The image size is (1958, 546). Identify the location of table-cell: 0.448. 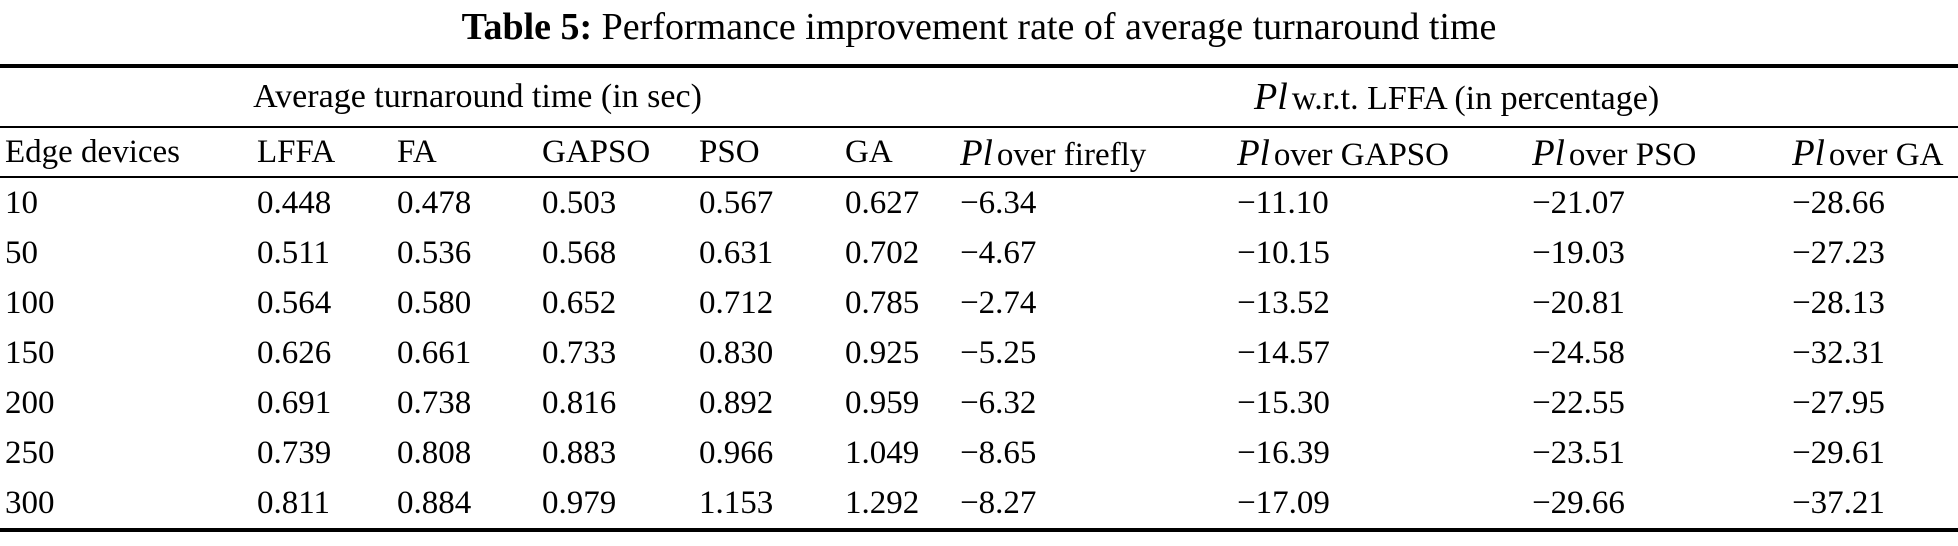
(294, 202).